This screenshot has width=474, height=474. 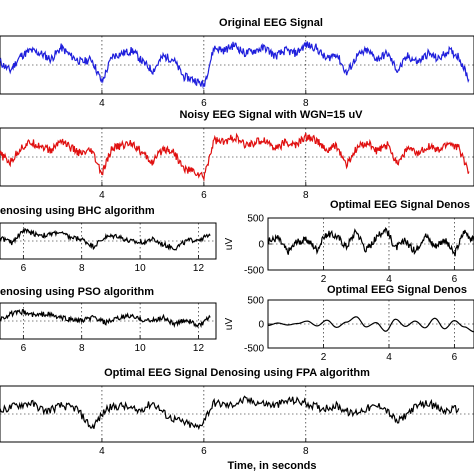 What do you see at coordinates (102, 103) in the screenshot?
I see `original-xtick-label: 4` at bounding box center [102, 103].